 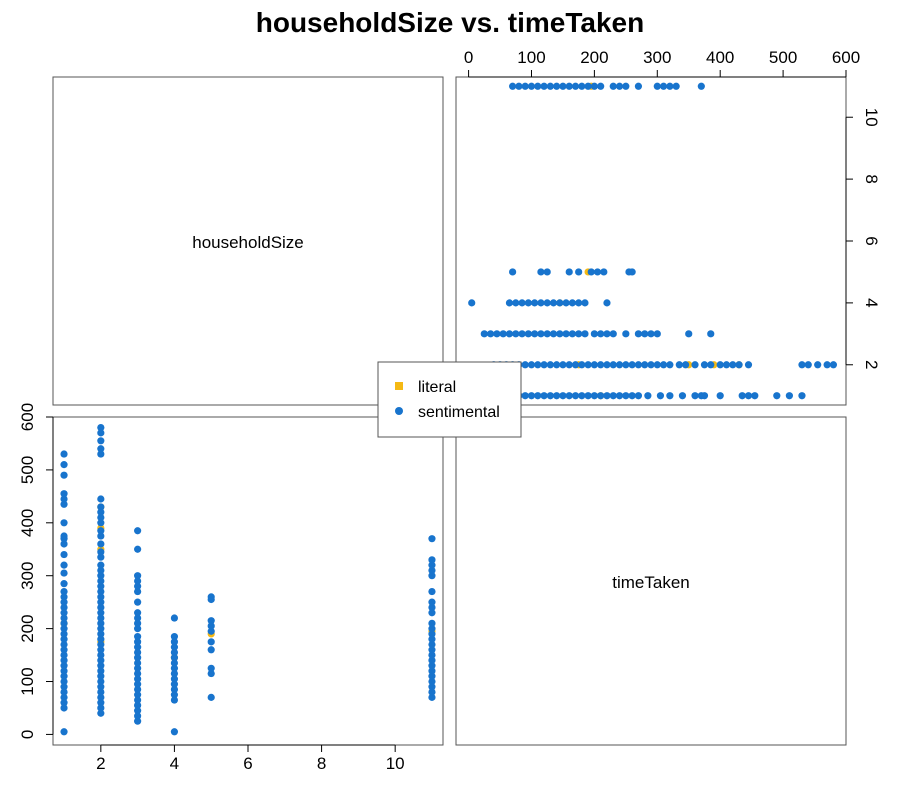 I want to click on bottom-axis-tick-label: 8, so click(x=321, y=763).